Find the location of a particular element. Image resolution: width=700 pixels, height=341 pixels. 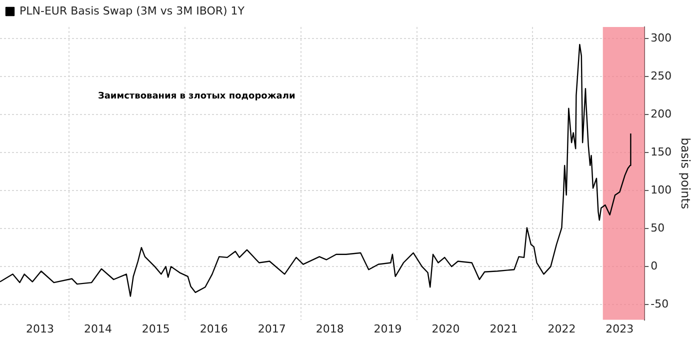

x-tick-label: 2015 is located at coordinates (156, 329).